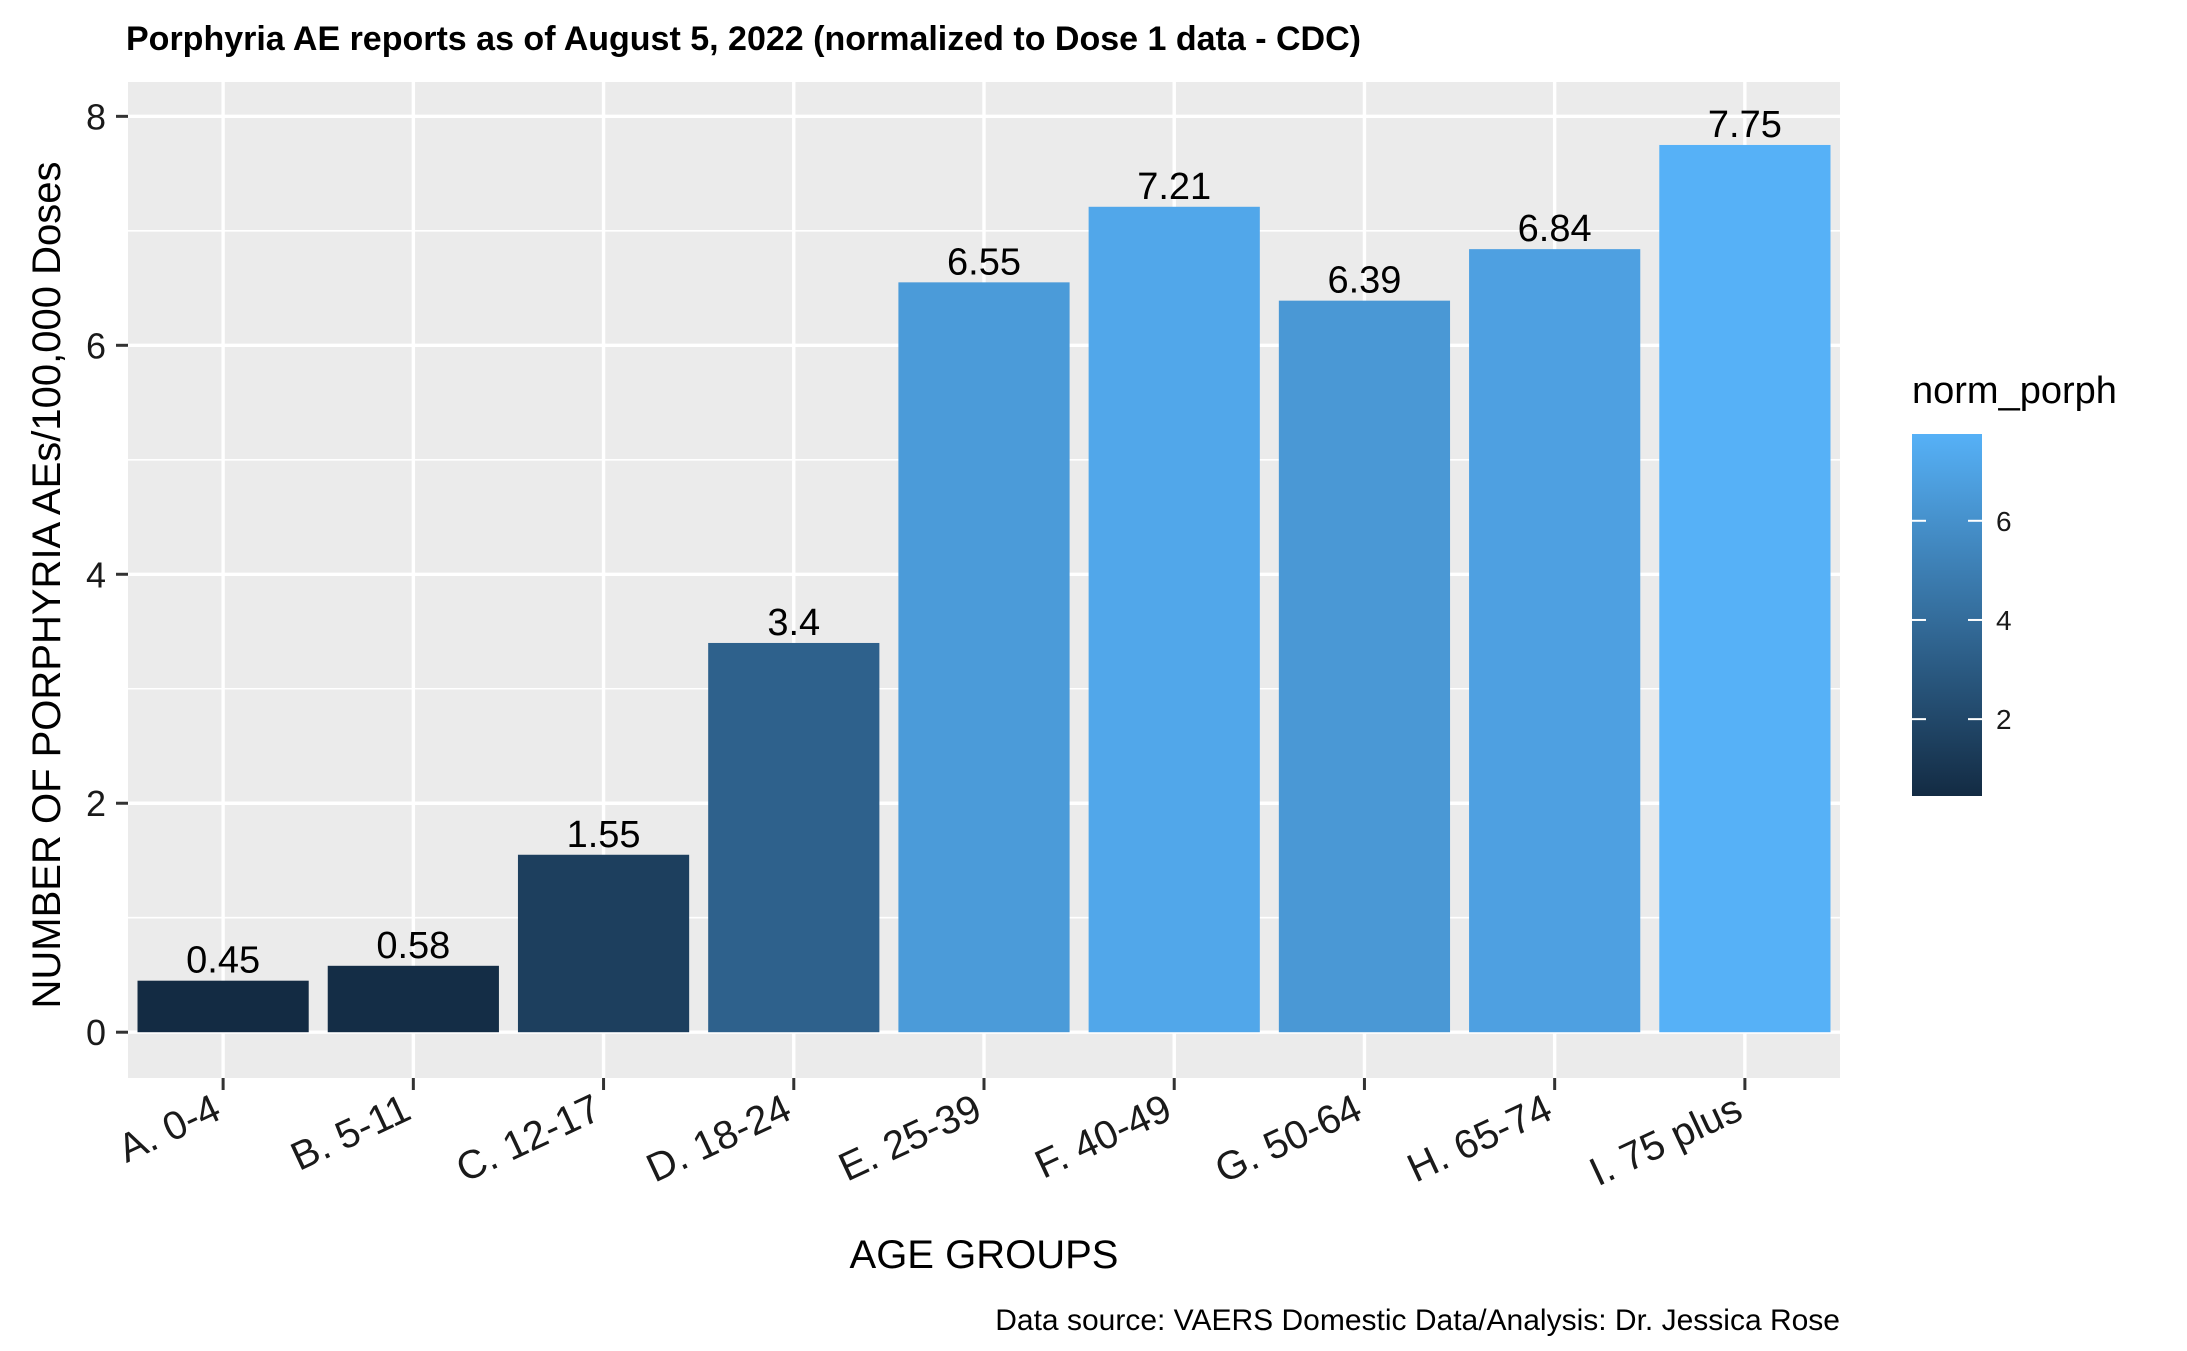 The width and height of the screenshot is (2187, 1351). Describe the element at coordinates (604, 835) in the screenshot. I see `bar-value-label: 1.55` at that location.